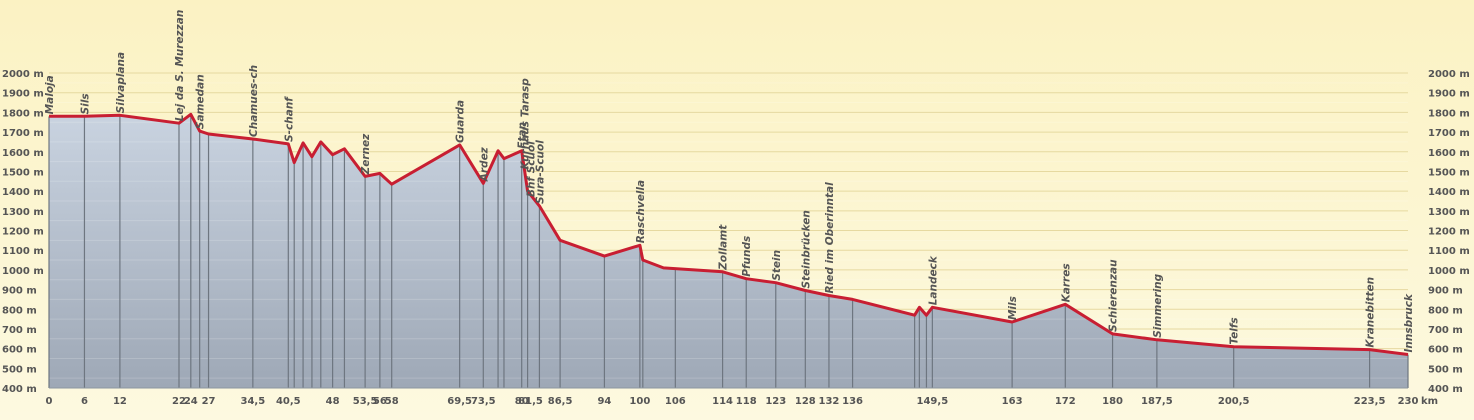 This screenshot has height=420, width=1474. Describe the element at coordinates (483, 401) in the screenshot. I see `x-tick-label: 73,5` at that location.